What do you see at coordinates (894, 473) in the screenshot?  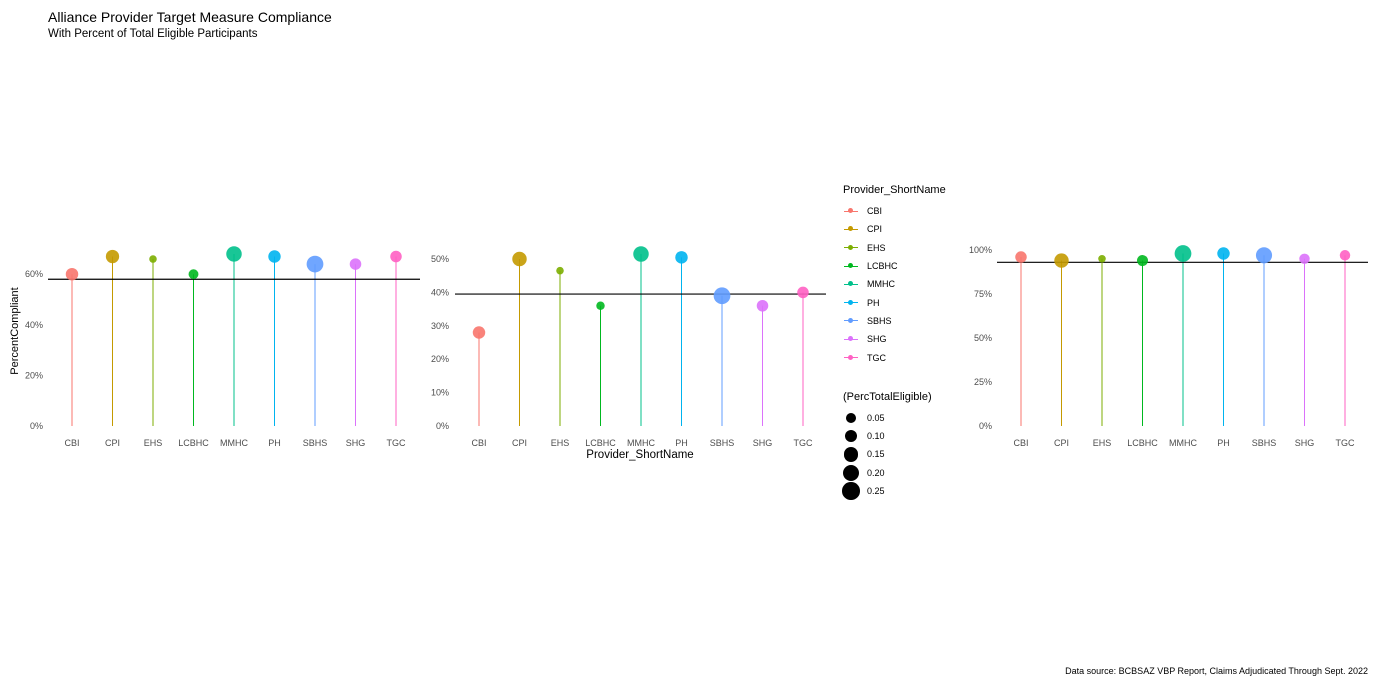 I see `size-legend-item: 0.20` at bounding box center [894, 473].